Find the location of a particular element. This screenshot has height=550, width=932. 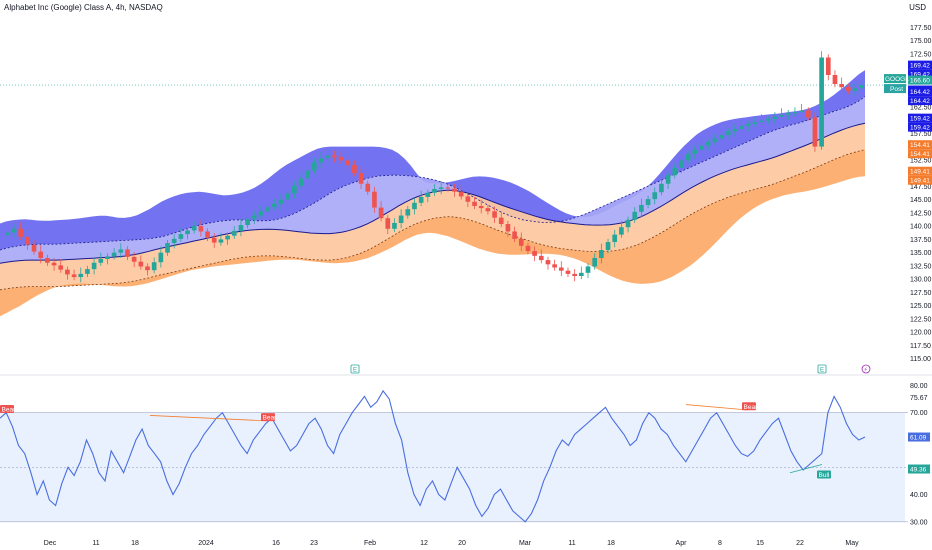

post-tag is located at coordinates (895, 89).